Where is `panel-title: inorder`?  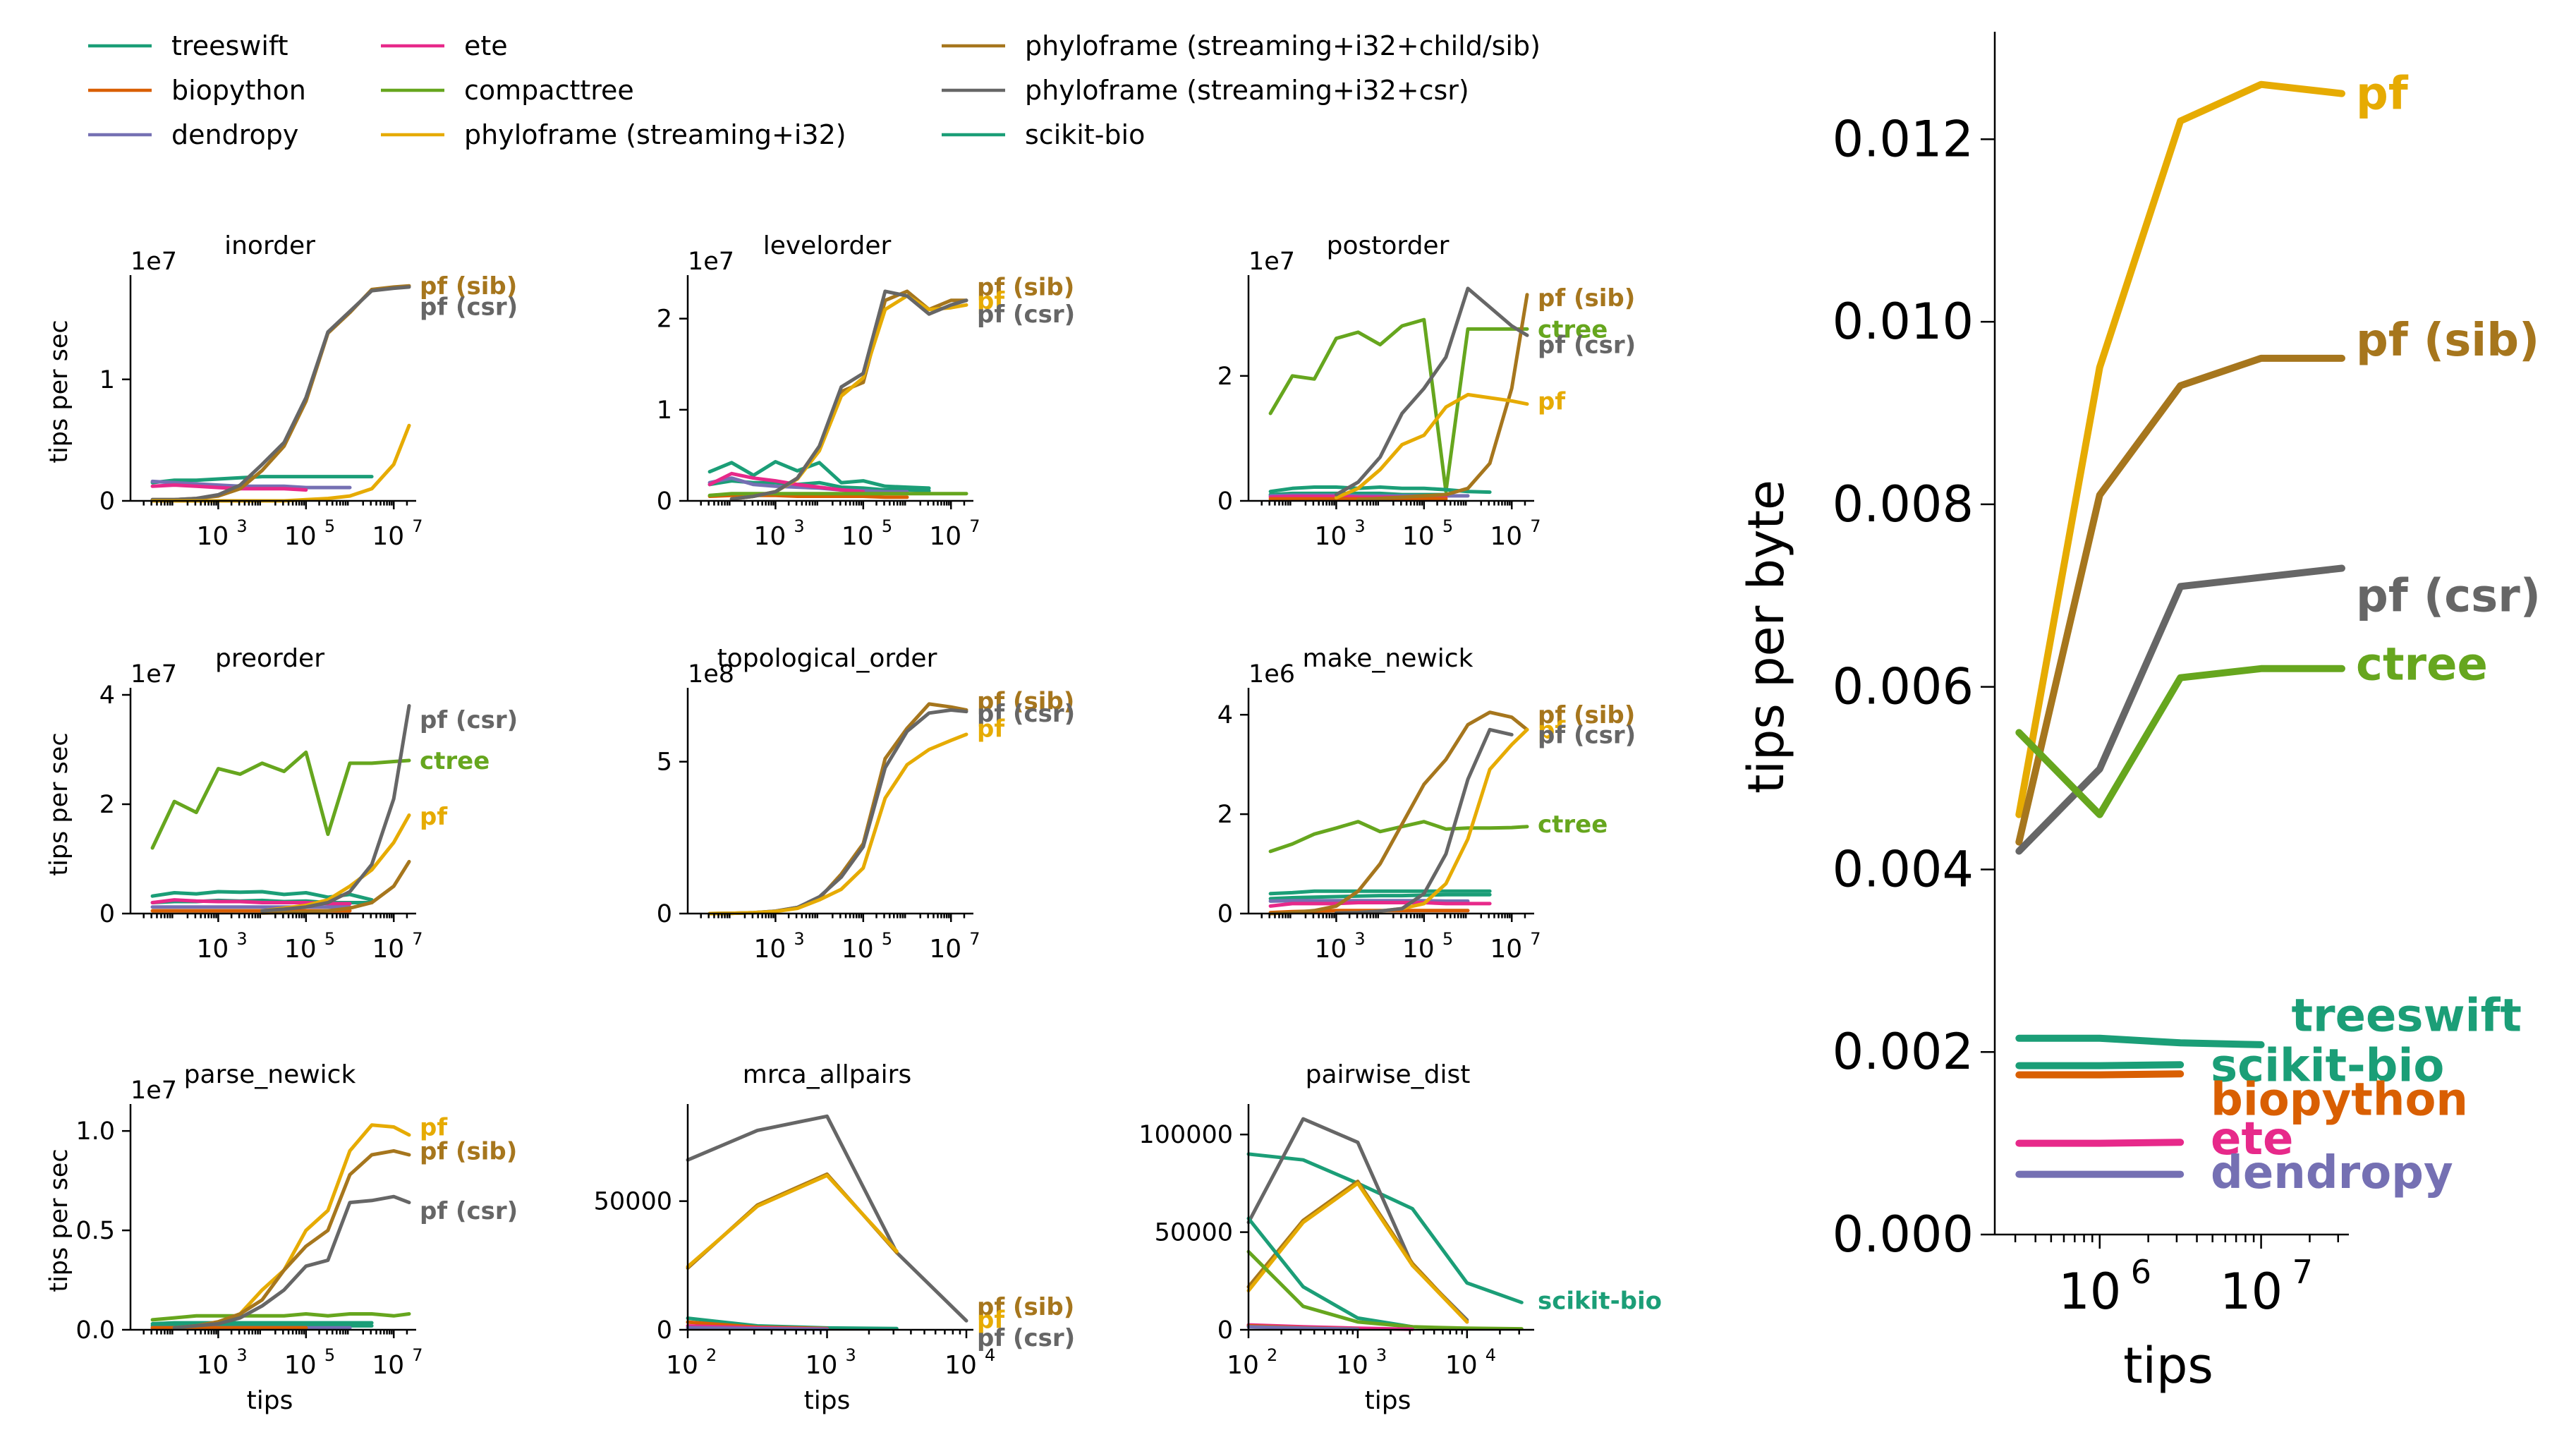
panel-title: inorder is located at coordinates (269, 245).